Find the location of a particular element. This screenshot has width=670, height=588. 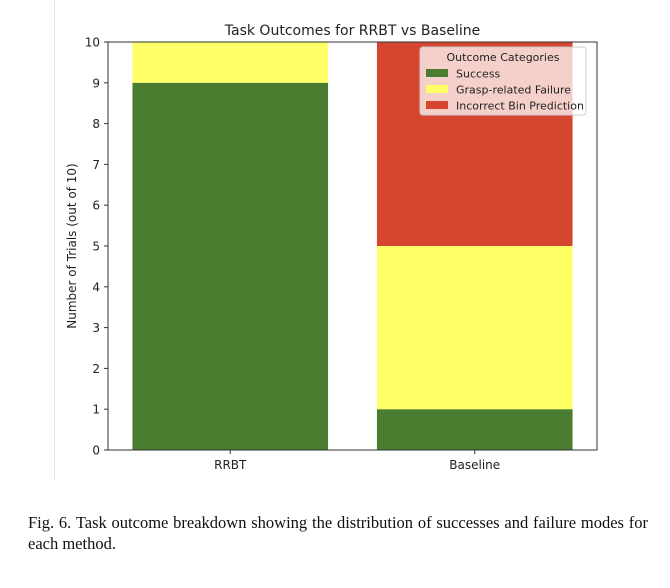

y-tick-label: 1 is located at coordinates (96, 410).